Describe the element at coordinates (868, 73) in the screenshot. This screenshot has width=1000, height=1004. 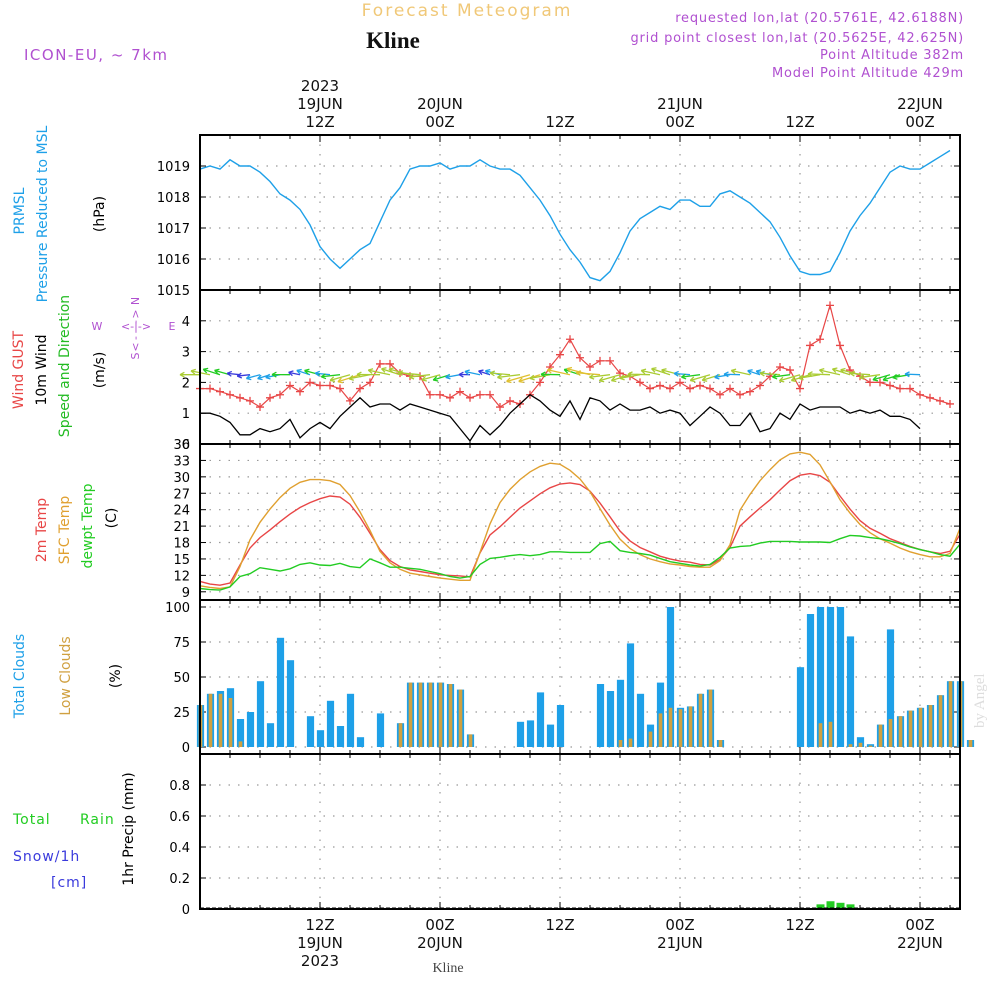
I see `model-altitude: Model Point Altitude 429m` at that location.